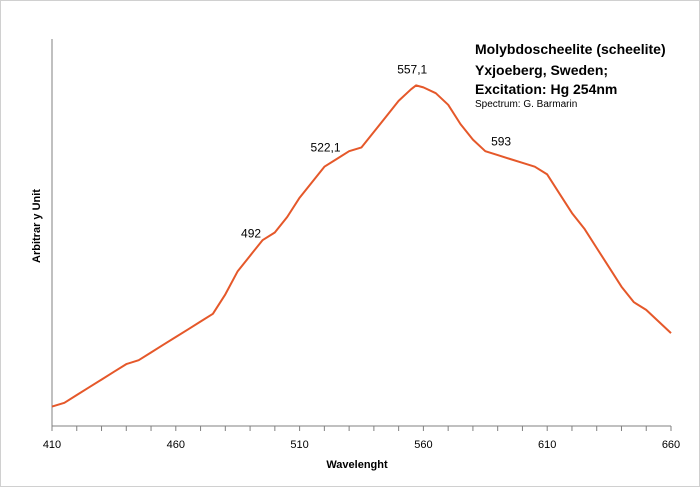 The width and height of the screenshot is (700, 487). I want to click on x-tick-label: 410, so click(52, 445).